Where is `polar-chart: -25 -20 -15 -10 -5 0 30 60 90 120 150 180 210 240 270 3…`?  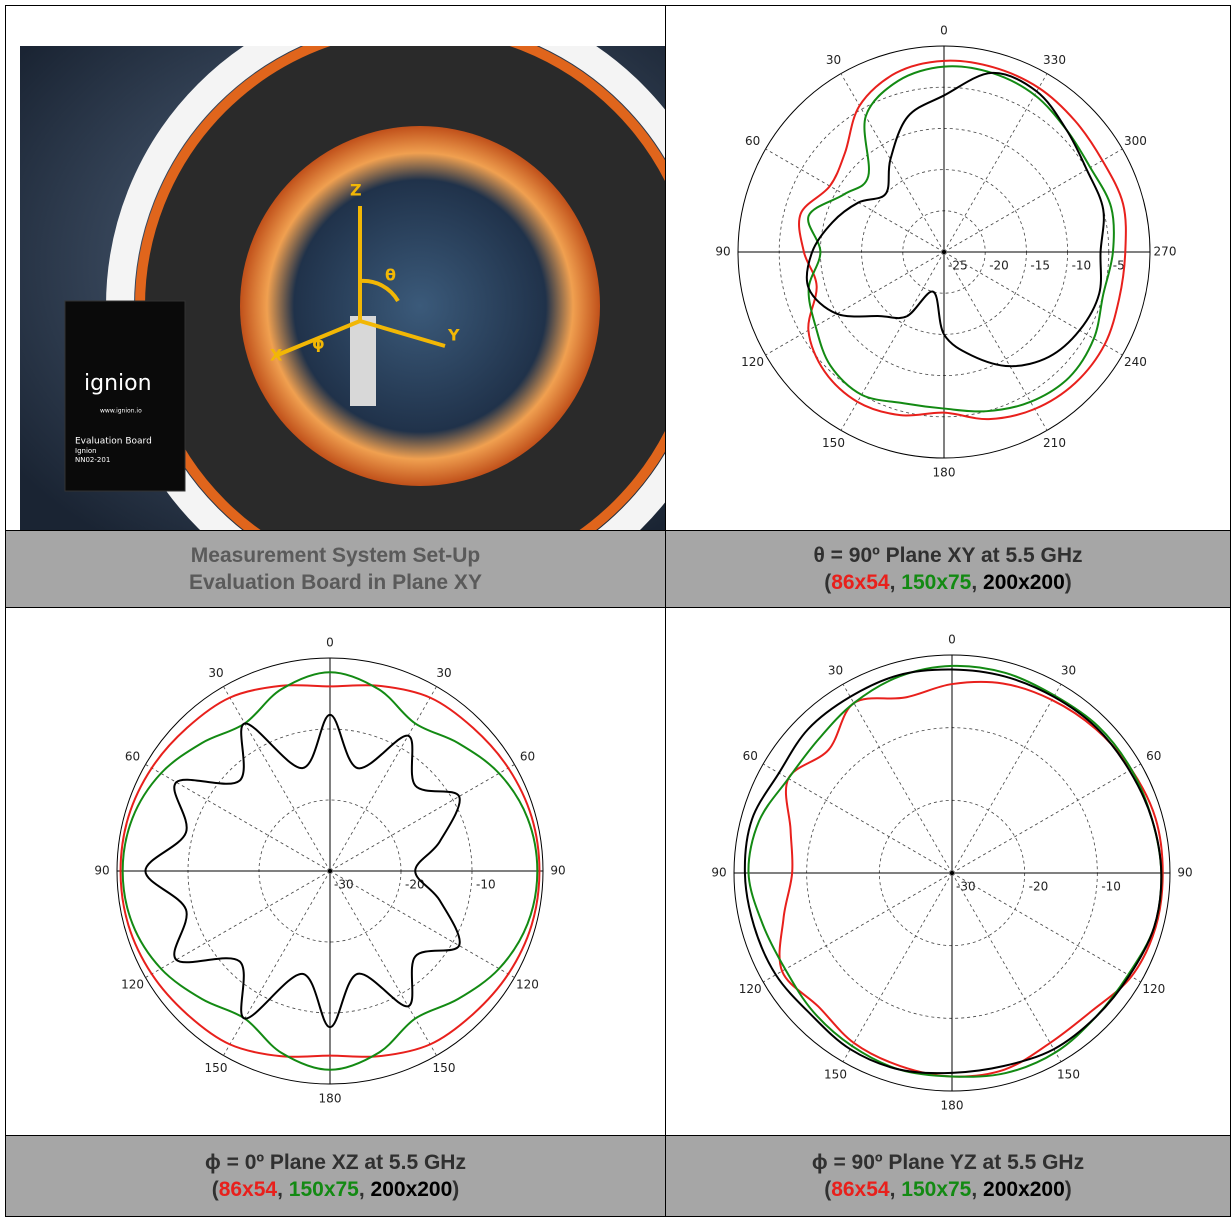 polar-chart: -25 -20 -15 -10 -5 0 30 60 90 120 150 180 210 240 270 3… is located at coordinates (945, 252).